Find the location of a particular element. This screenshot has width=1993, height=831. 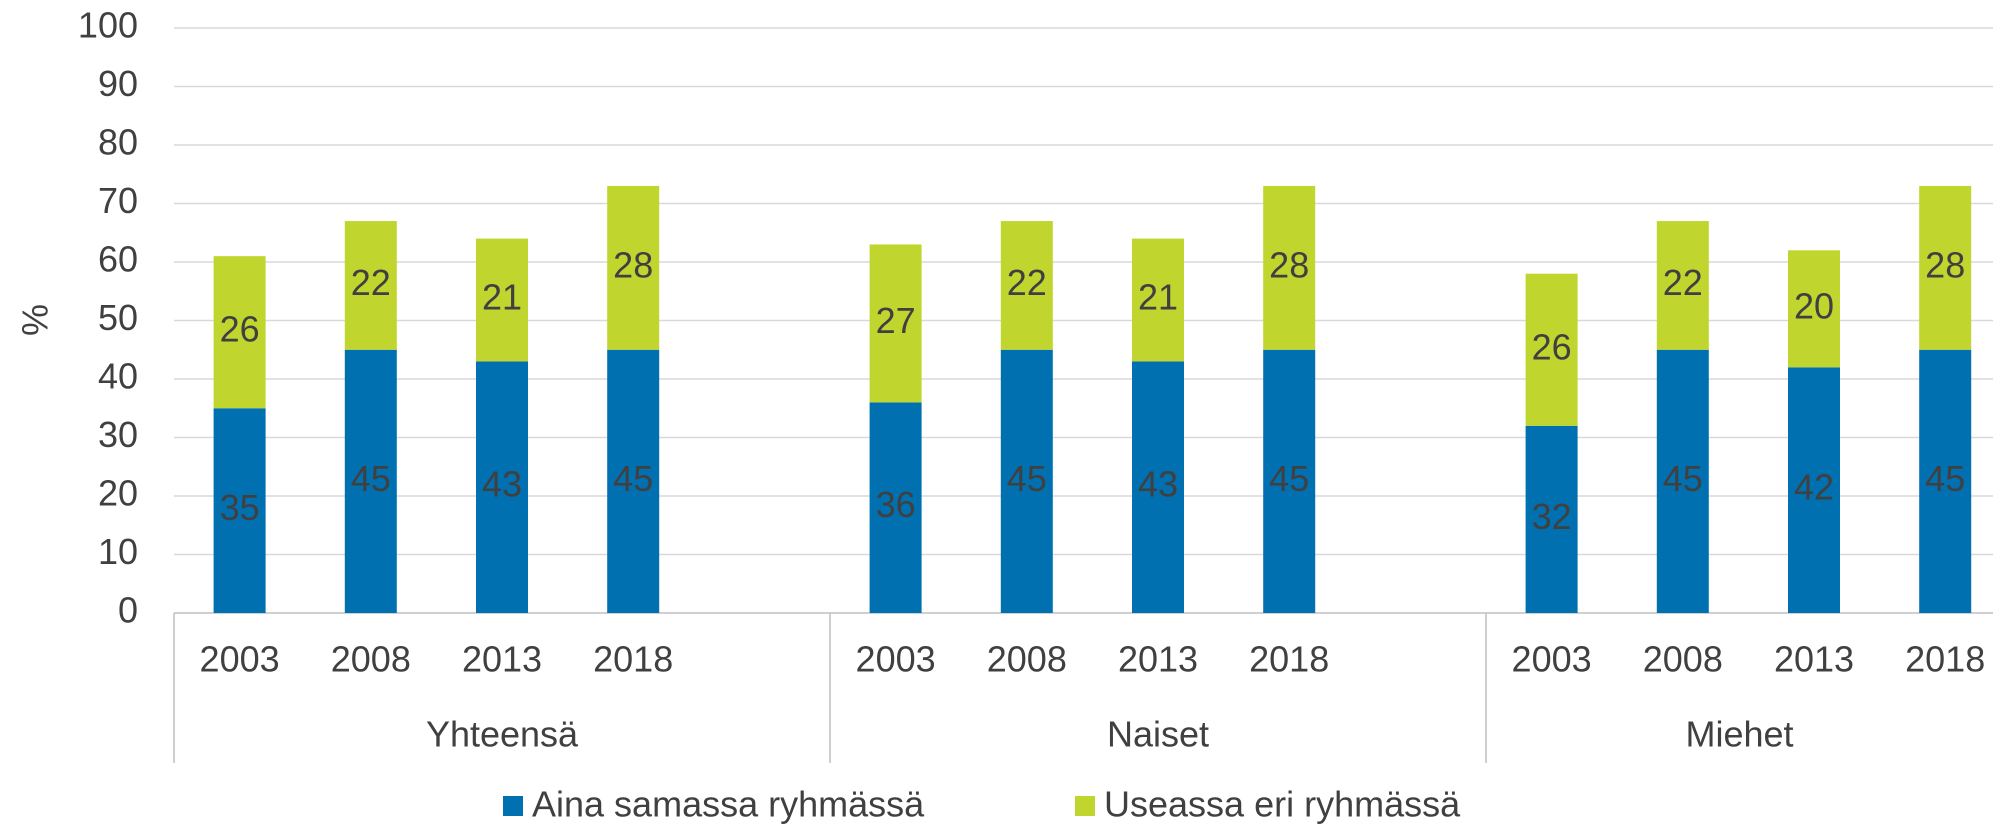

data-label: 36 is located at coordinates (896, 504).